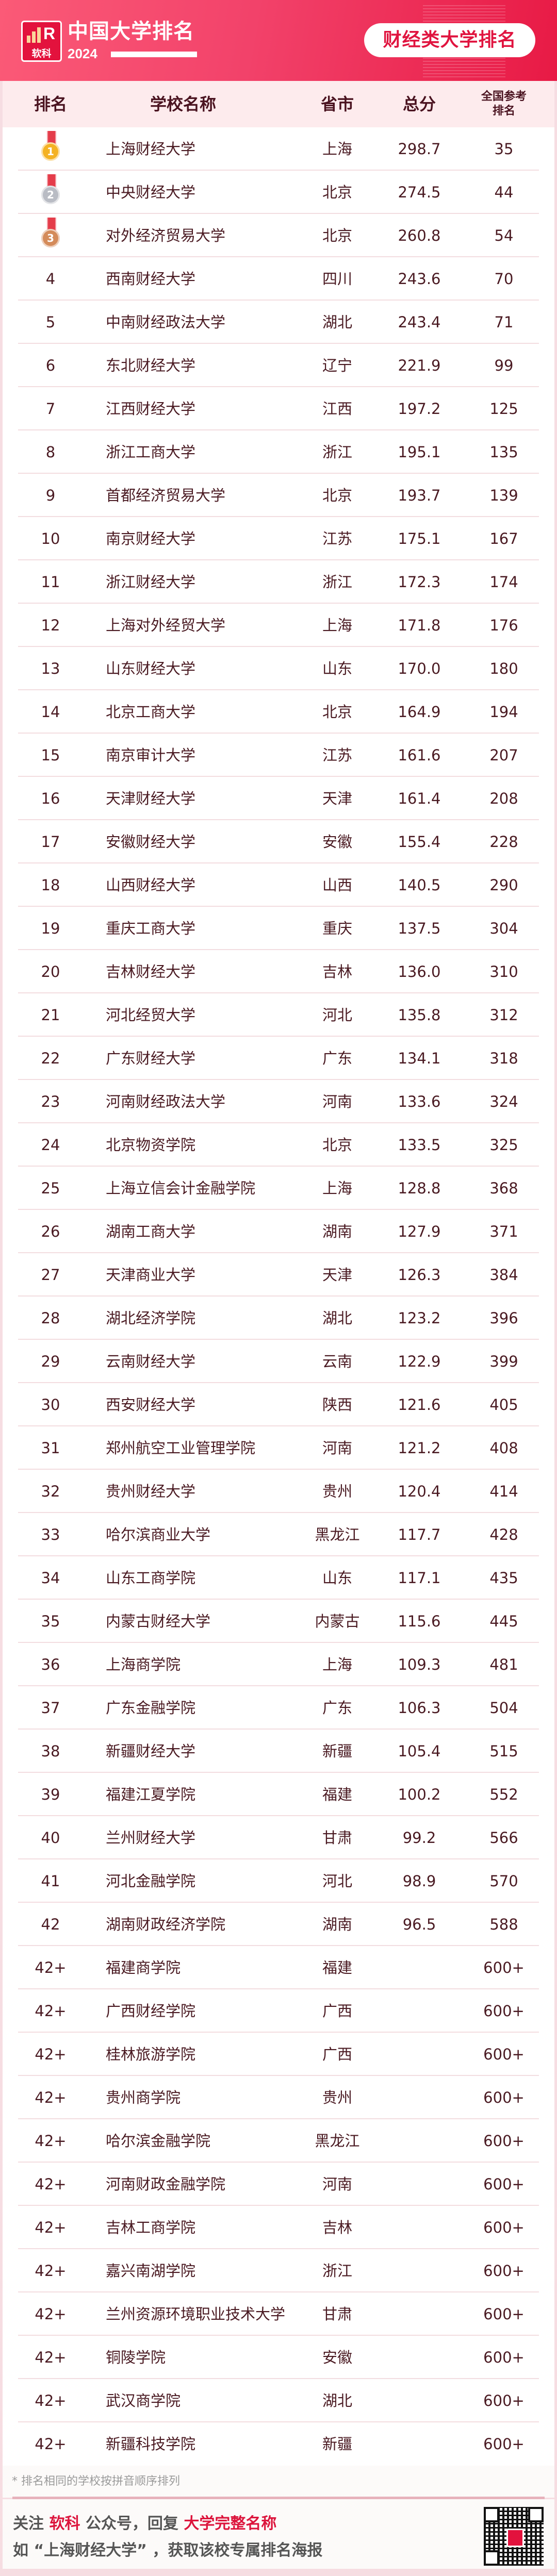 This screenshot has width=557, height=2576. What do you see at coordinates (503, 1362) in the screenshot?
I see `national-rank-cell: 399` at bounding box center [503, 1362].